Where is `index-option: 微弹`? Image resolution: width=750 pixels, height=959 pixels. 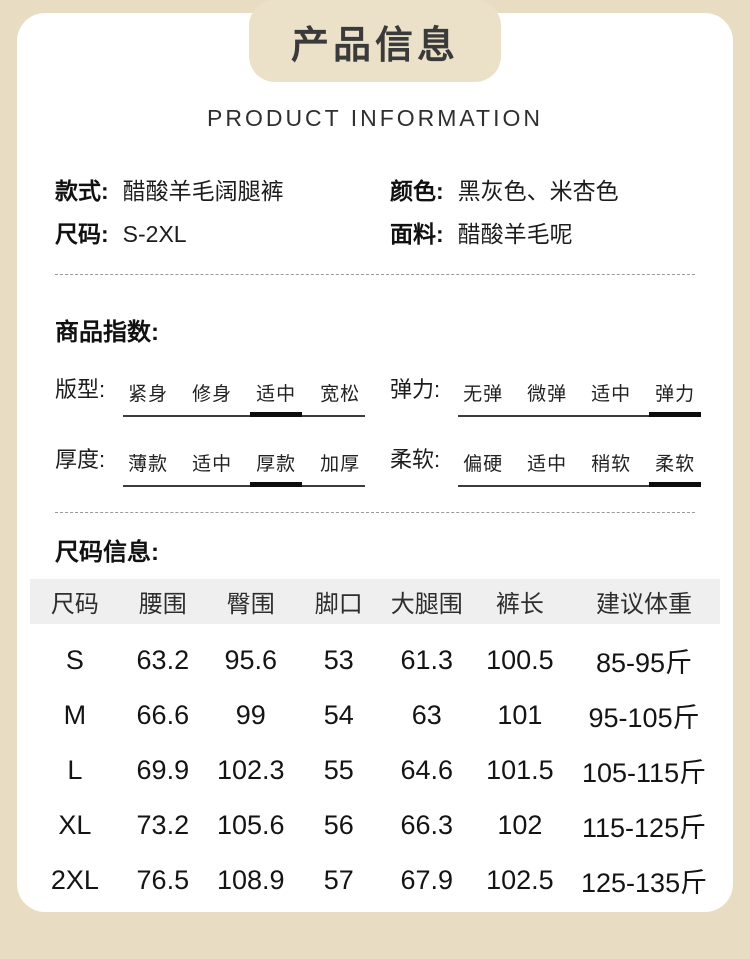 index-option: 微弹 is located at coordinates (547, 394).